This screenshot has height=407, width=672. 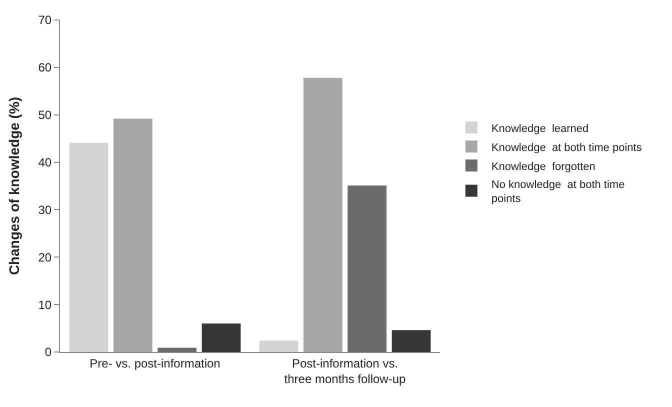 What do you see at coordinates (45, 162) in the screenshot?
I see `y-tick-label: 40` at bounding box center [45, 162].